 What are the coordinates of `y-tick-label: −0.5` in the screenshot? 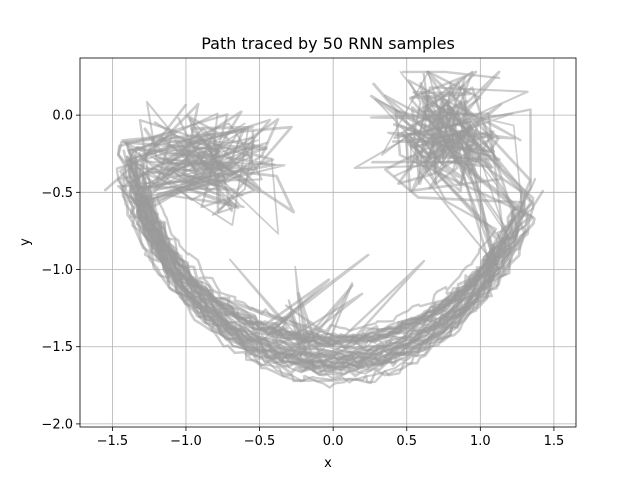 It's located at (57, 193).